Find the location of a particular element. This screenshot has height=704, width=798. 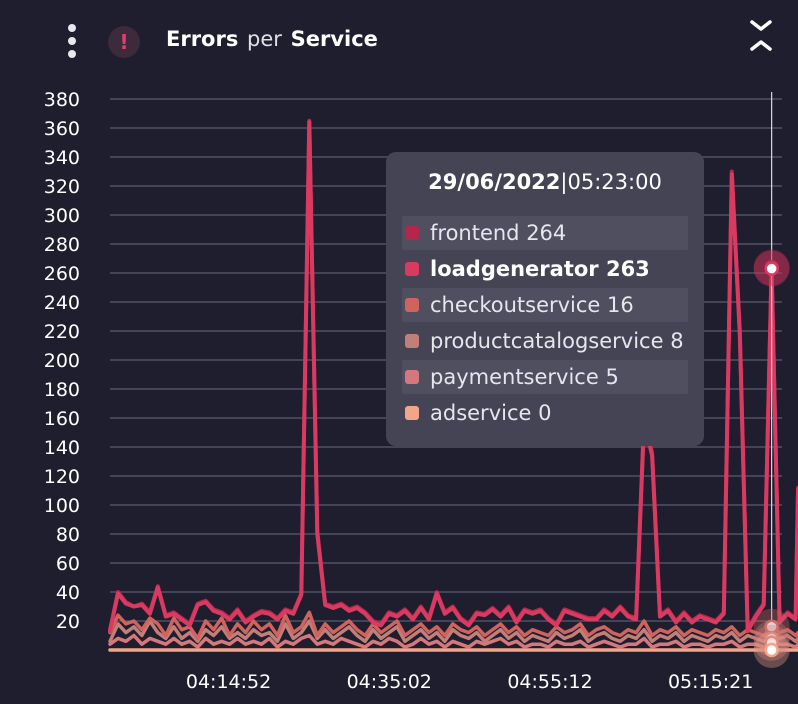

y-tick-label: 200 is located at coordinates (62, 361).